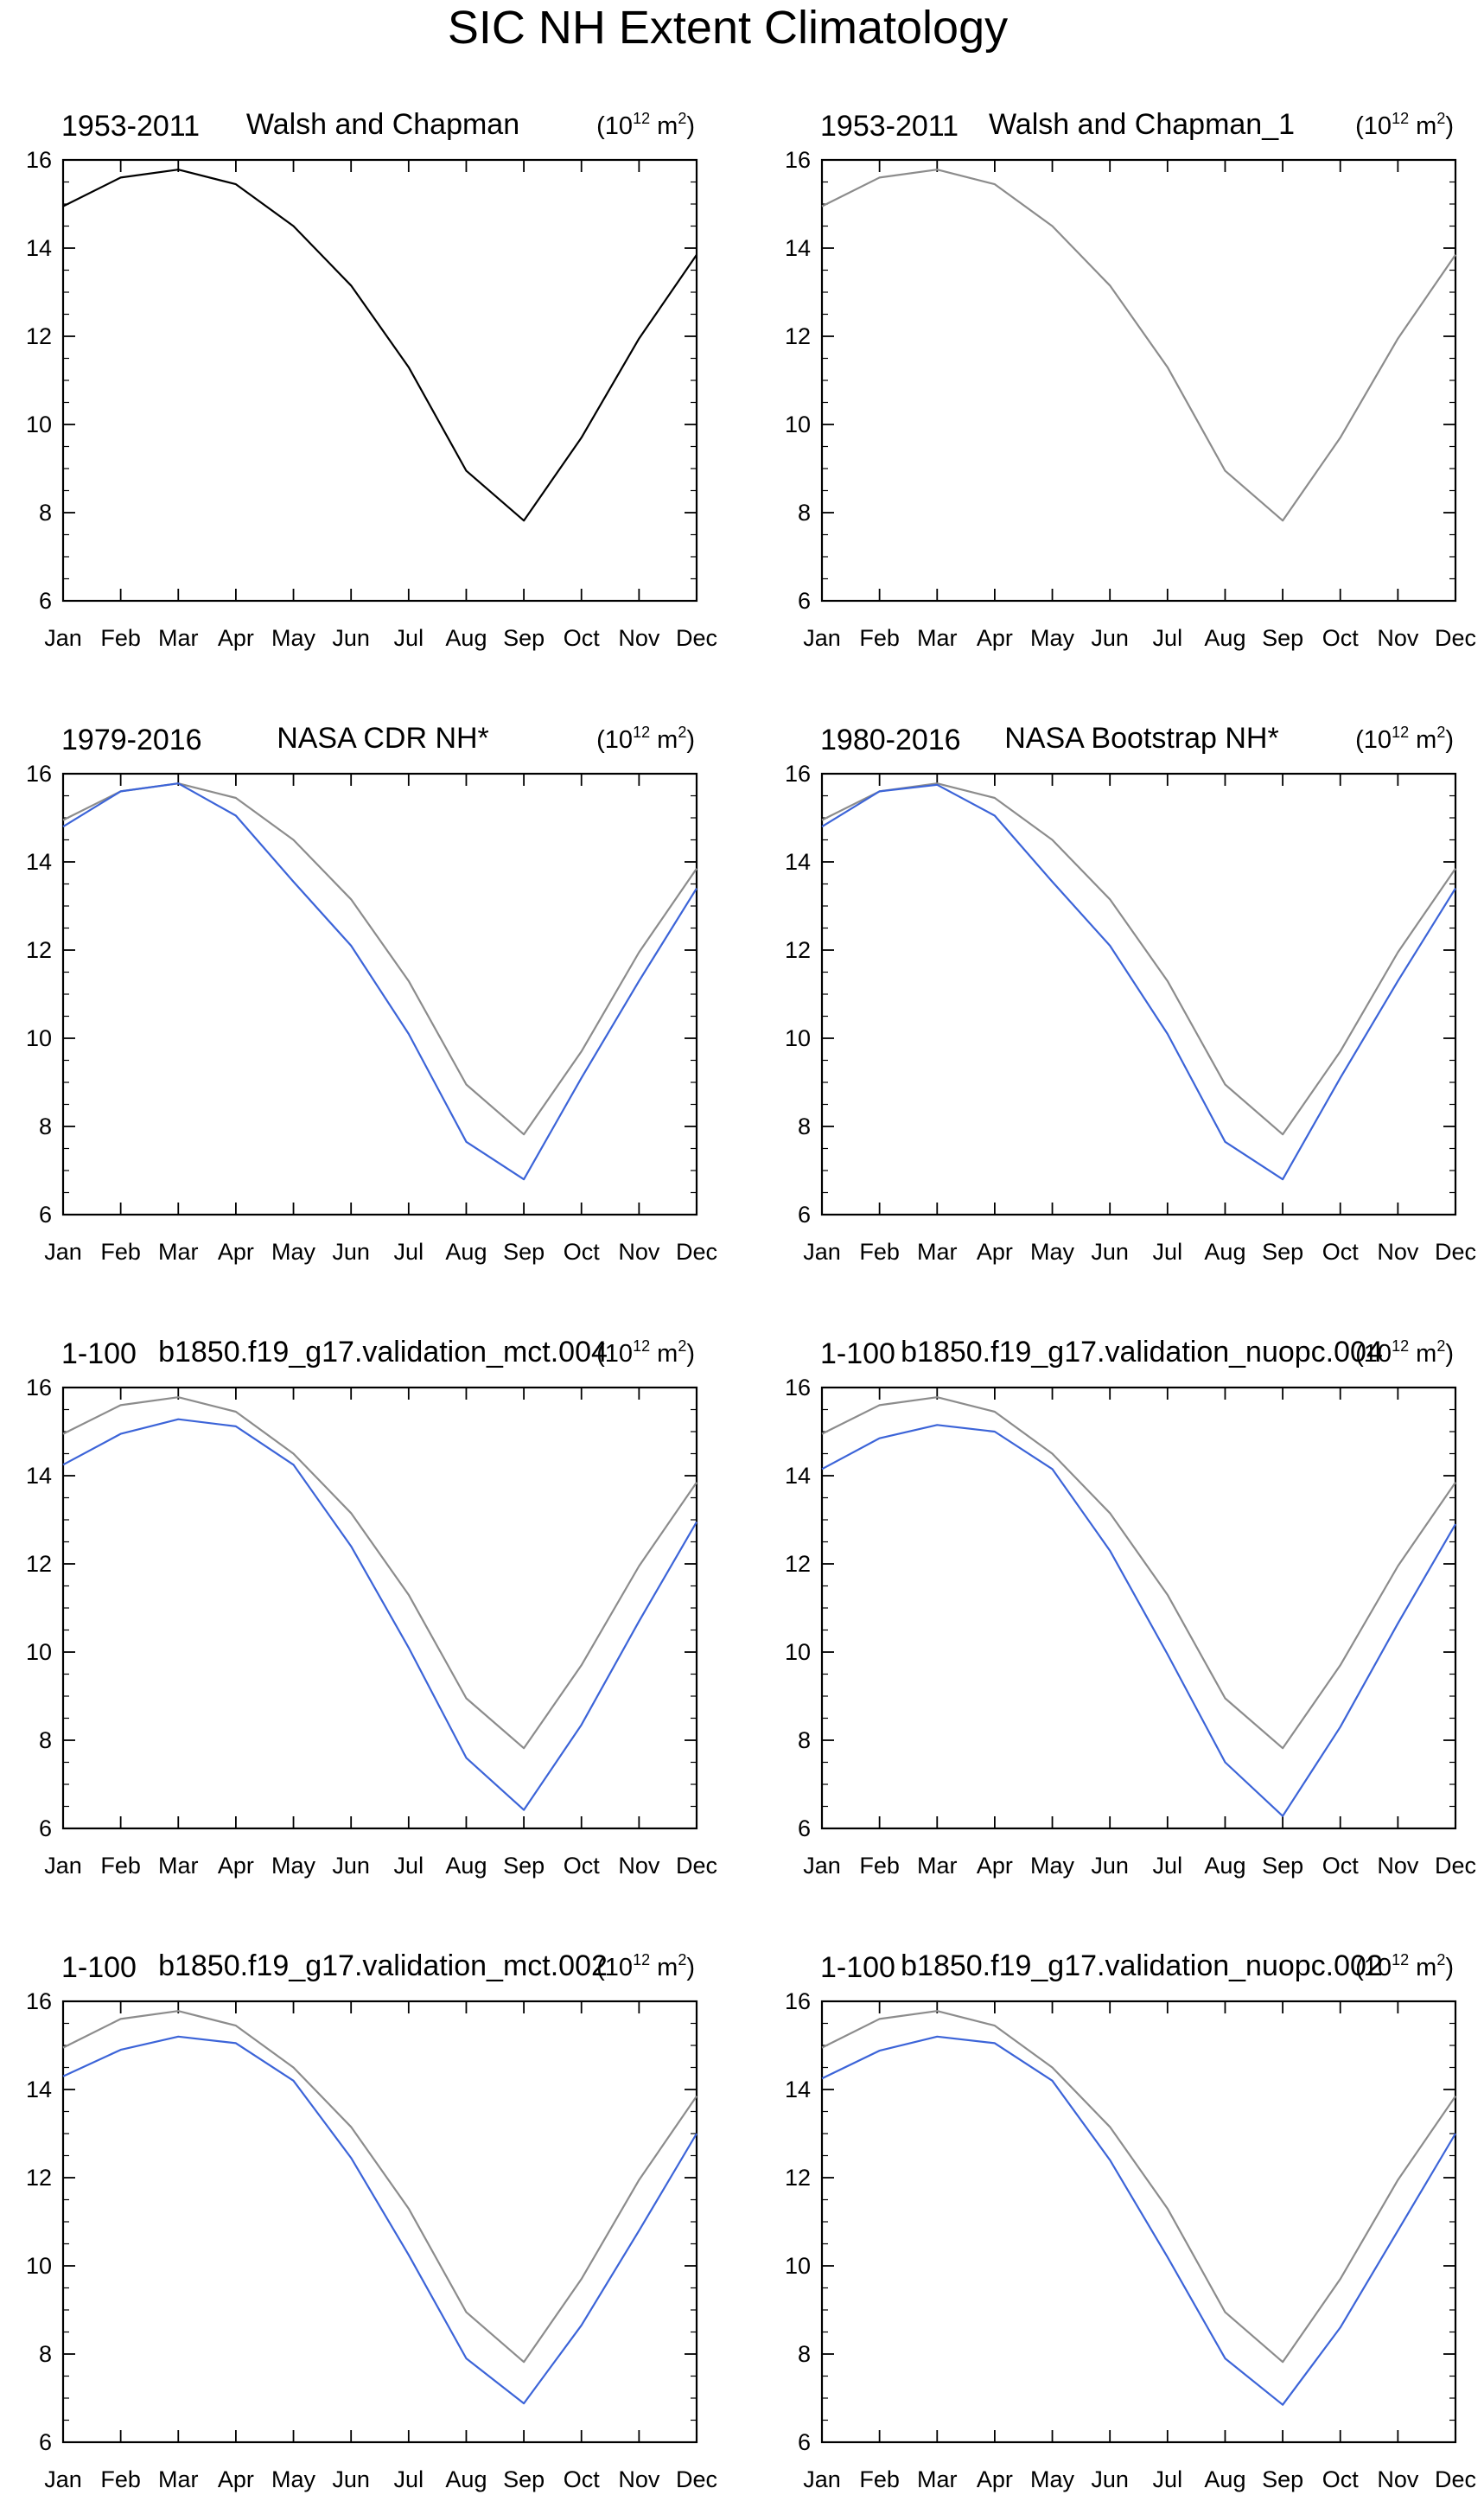 Image resolution: width=1484 pixels, height=2501 pixels. What do you see at coordinates (728, 28) in the screenshot?
I see `page-title: SIC NH Extent Climatology` at bounding box center [728, 28].